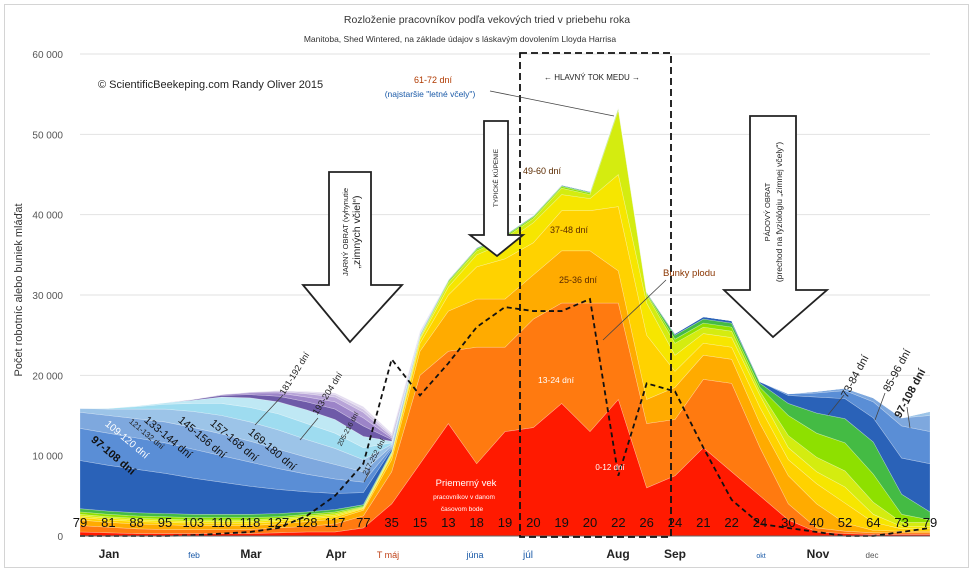 The image size is (975, 574). Describe the element at coordinates (617, 554) in the screenshot. I see `month-label: Aug` at that location.